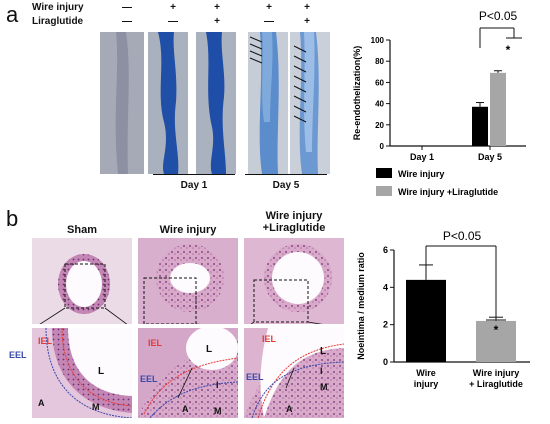 Image resolution: width=550 pixels, height=424 pixels. Describe the element at coordinates (215, 103) in the screenshot. I see `vessel-photographs` at that location.